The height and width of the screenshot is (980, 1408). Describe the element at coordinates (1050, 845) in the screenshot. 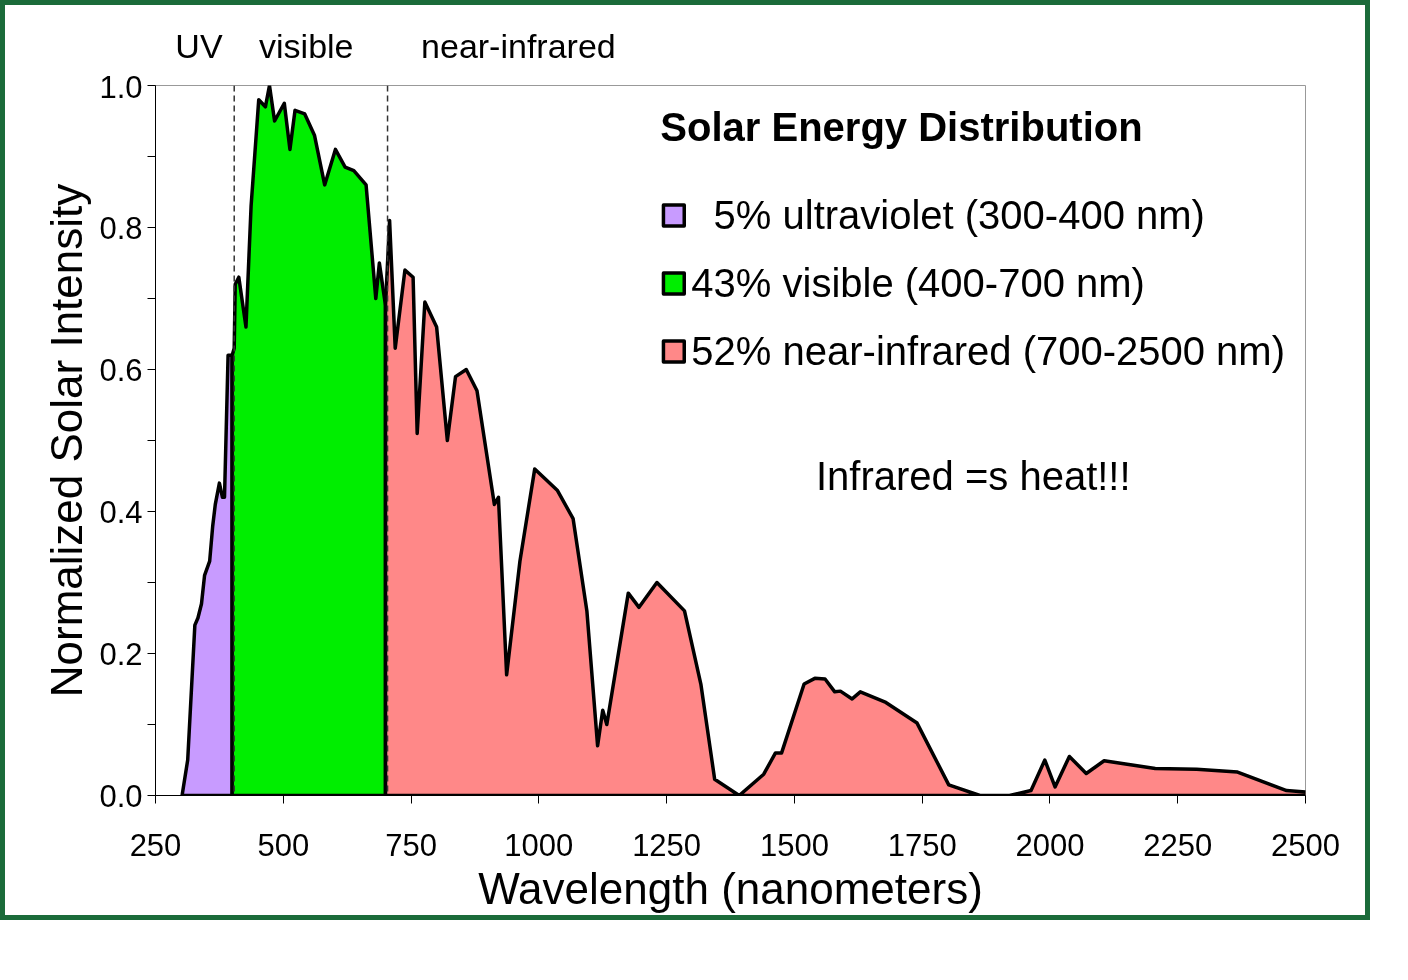

I see `x-tick-label: 2000` at that location.